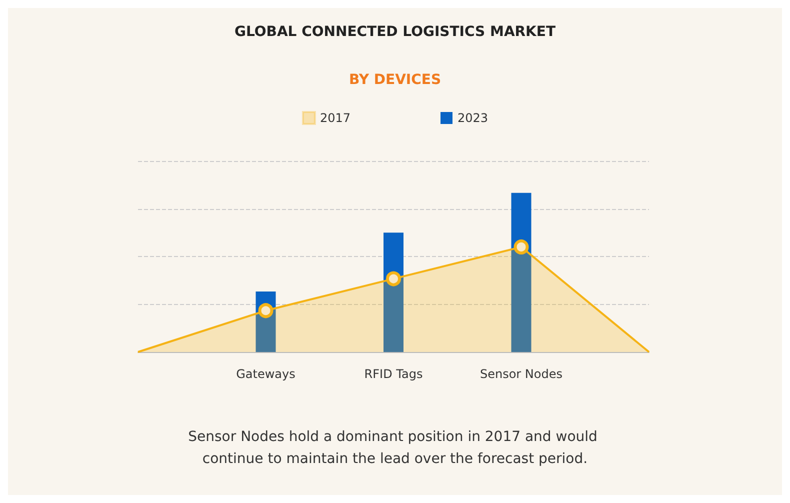 The height and width of the screenshot is (503, 790). Describe the element at coordinates (395, 32) in the screenshot. I see `chart-title: GLOBAL CONNECTED LOGISTICS MARKET` at that location.